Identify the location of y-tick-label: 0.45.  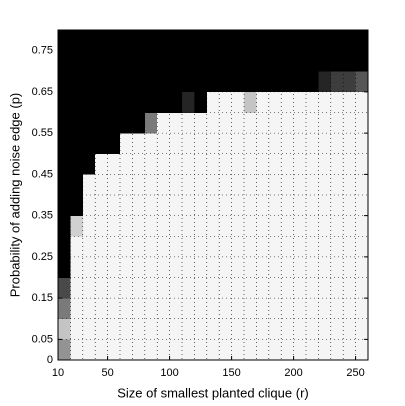
(42, 174).